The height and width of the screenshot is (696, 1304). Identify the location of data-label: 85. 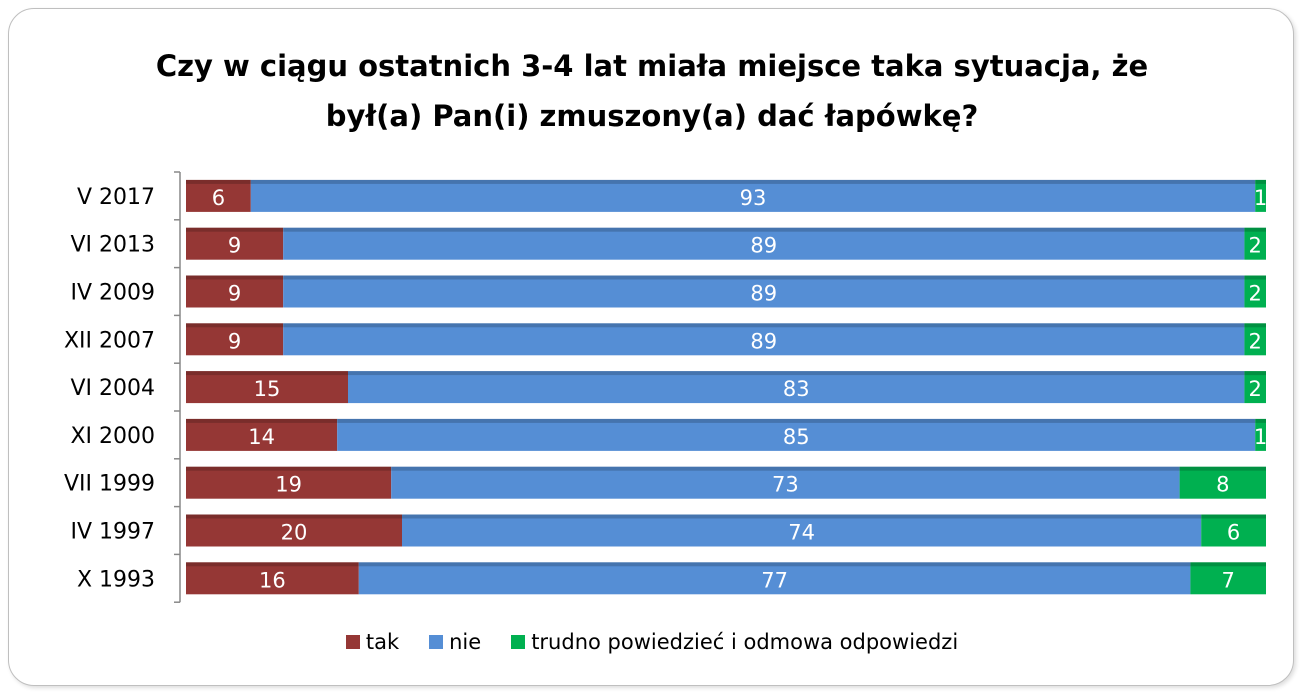
(796, 437).